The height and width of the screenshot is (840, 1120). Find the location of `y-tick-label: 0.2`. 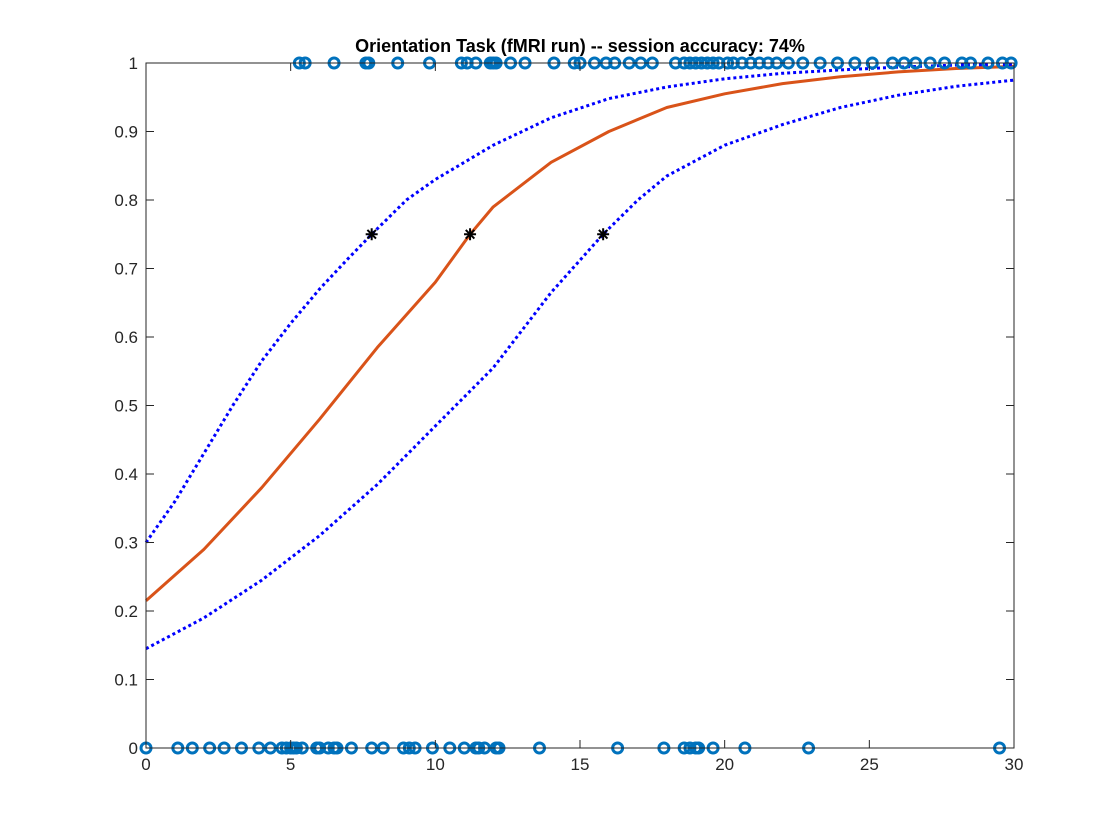

y-tick-label: 0.2 is located at coordinates (126, 611).